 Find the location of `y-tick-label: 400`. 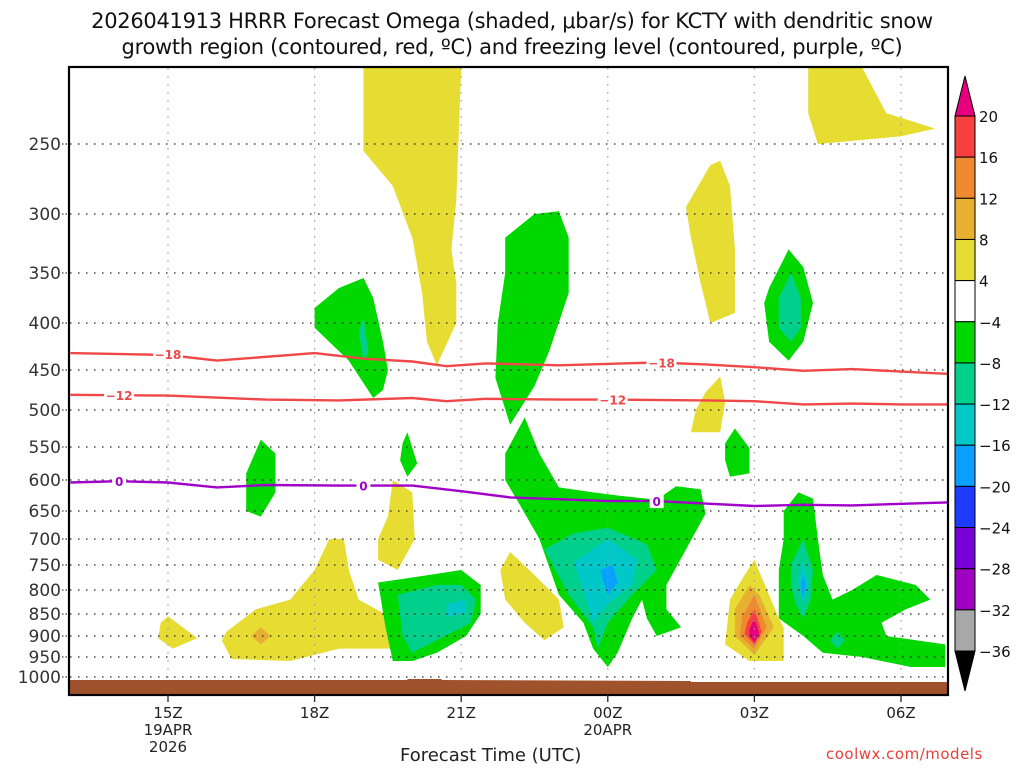

y-tick-label: 400 is located at coordinates (45, 324).